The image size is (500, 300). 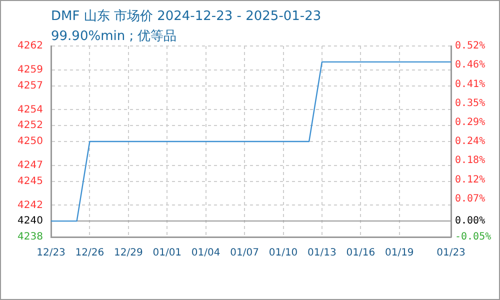 What do you see at coordinates (470, 103) in the screenshot?
I see `y2-tick-label: 0.35%` at bounding box center [470, 103].